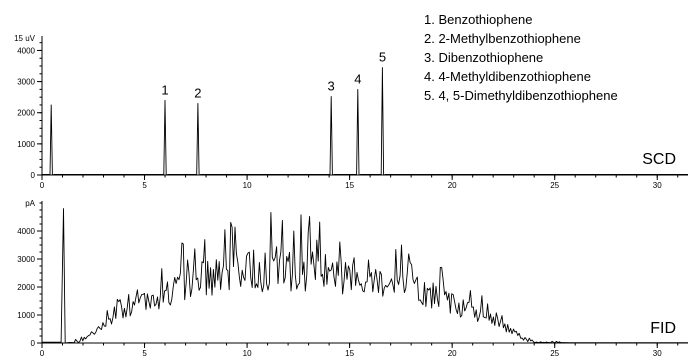 Image resolution: width=690 pixels, height=364 pixels. I want to click on fid-x-tick-label: 5, so click(144, 353).